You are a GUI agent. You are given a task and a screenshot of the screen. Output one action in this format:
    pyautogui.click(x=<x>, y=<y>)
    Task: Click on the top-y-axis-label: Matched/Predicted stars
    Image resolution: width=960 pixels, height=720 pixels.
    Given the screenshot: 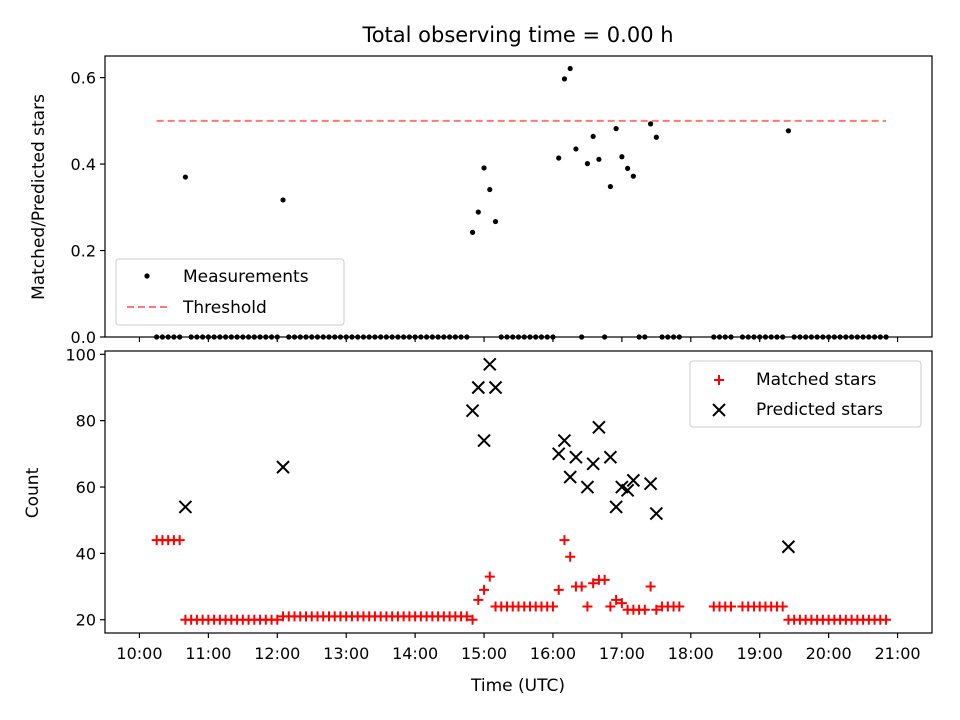 What is the action you would take?
    pyautogui.click(x=39, y=197)
    